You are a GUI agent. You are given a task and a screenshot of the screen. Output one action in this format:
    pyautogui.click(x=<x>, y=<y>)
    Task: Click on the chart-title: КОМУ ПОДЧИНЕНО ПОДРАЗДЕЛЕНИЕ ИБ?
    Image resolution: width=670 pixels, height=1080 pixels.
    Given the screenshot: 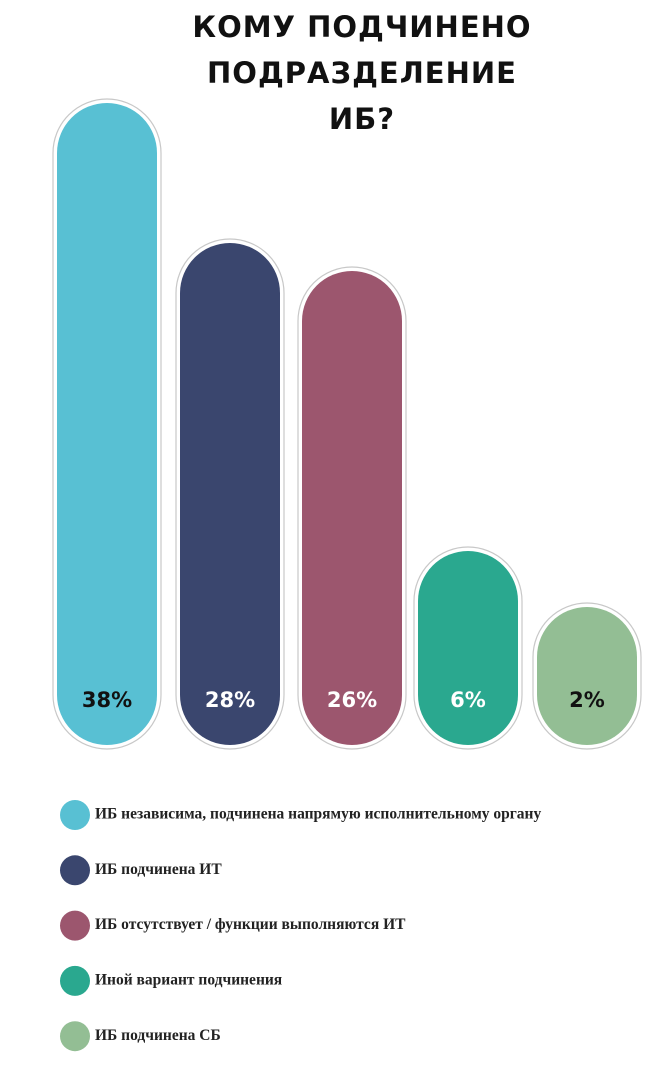 What is the action you would take?
    pyautogui.click(x=362, y=73)
    